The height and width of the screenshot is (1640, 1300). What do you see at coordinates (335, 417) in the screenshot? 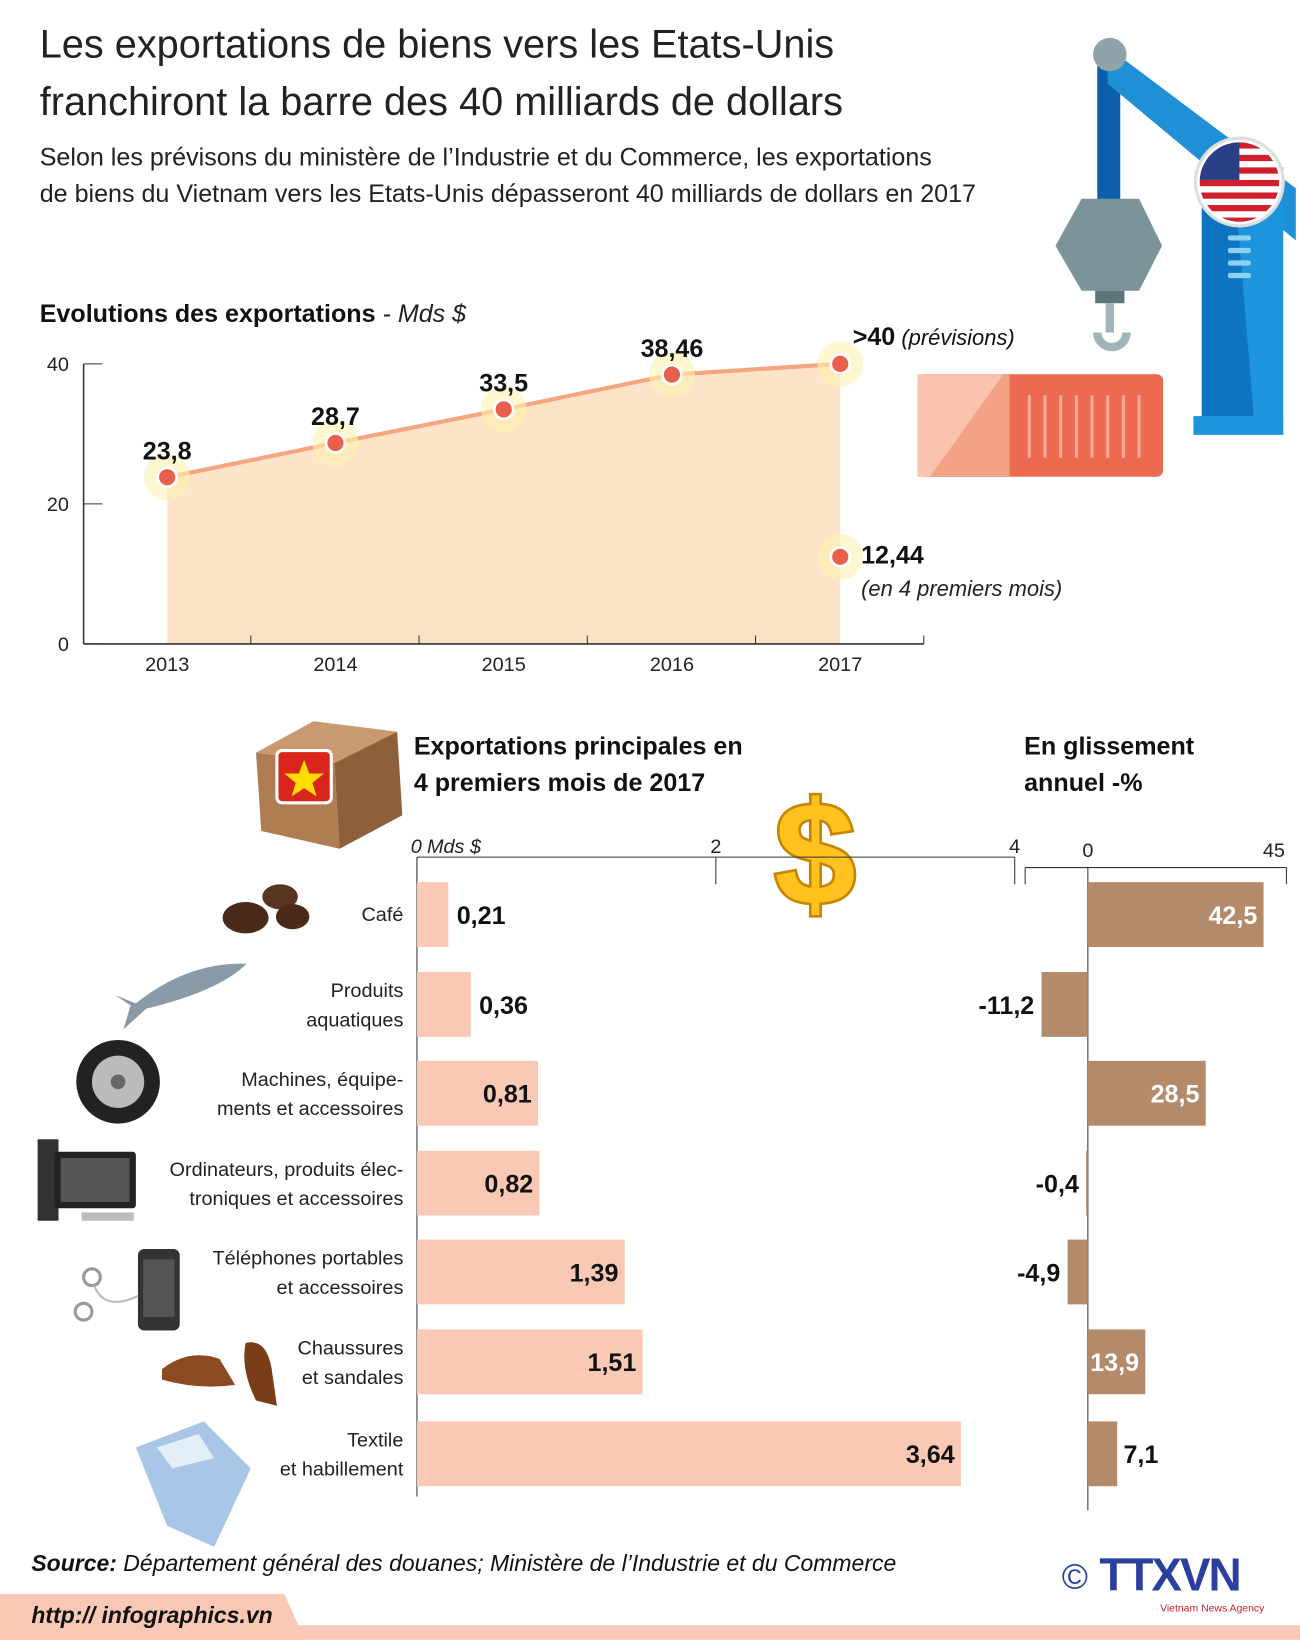
I see `data-label: 28,7` at bounding box center [335, 417].